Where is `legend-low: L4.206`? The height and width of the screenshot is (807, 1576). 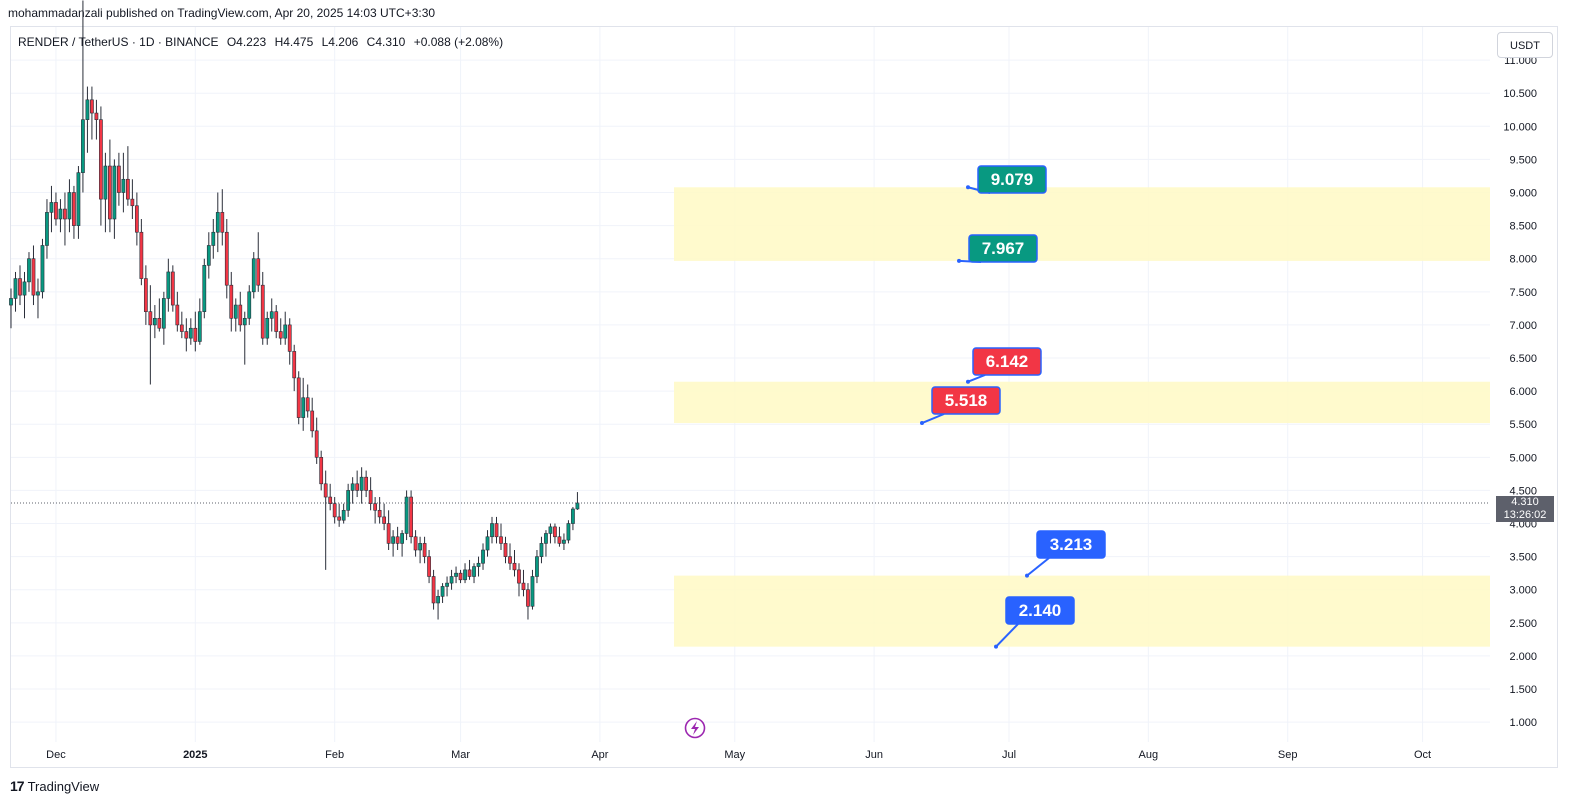 legend-low: L4.206 is located at coordinates (340, 42).